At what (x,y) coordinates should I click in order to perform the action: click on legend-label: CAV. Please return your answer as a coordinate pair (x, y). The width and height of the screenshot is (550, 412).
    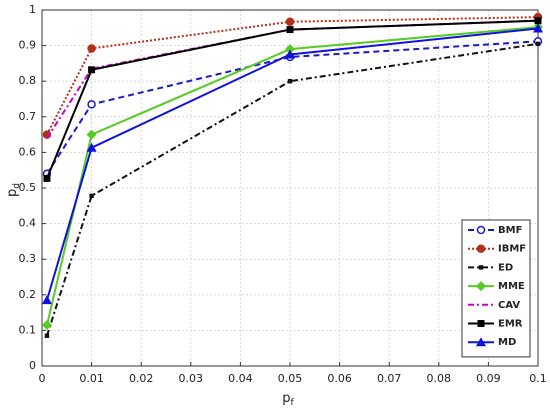
    Looking at the image, I should click on (509, 305).